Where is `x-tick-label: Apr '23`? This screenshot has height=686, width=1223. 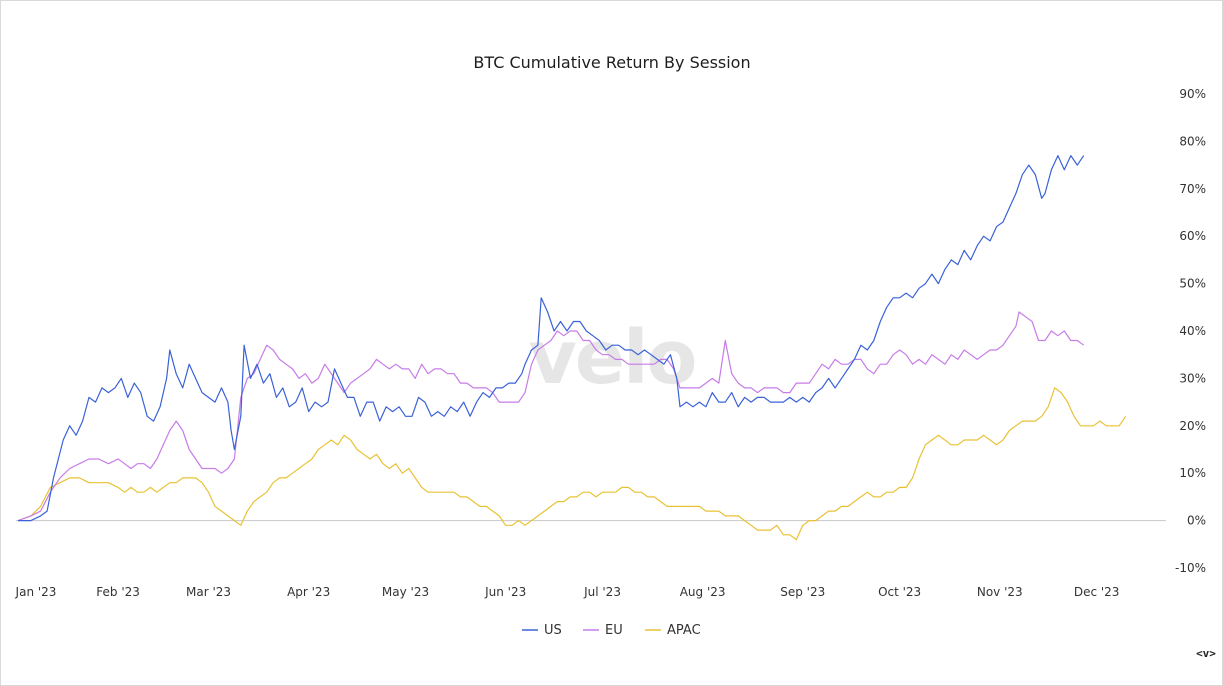
x-tick-label: Apr '23 is located at coordinates (308, 592).